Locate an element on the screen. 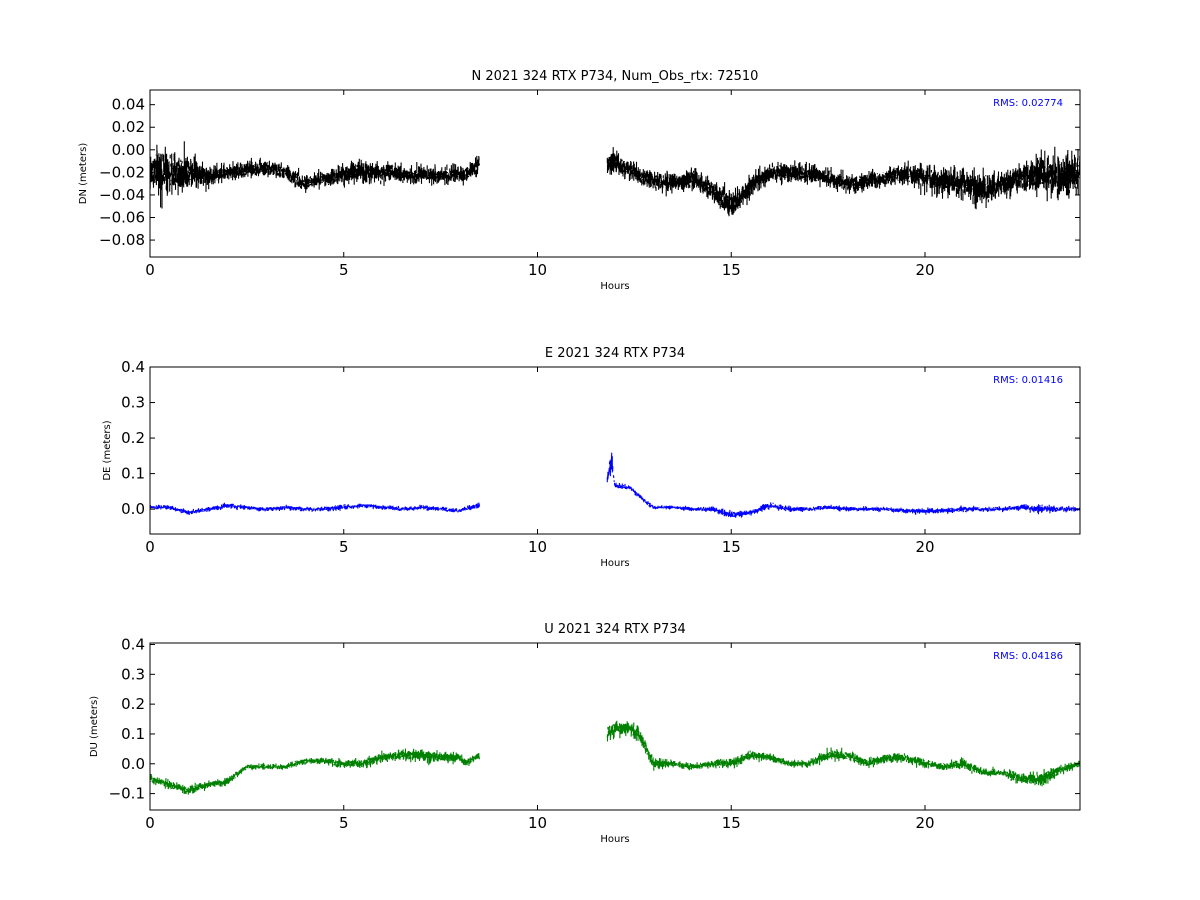  north-axes-frame is located at coordinates (615, 173).